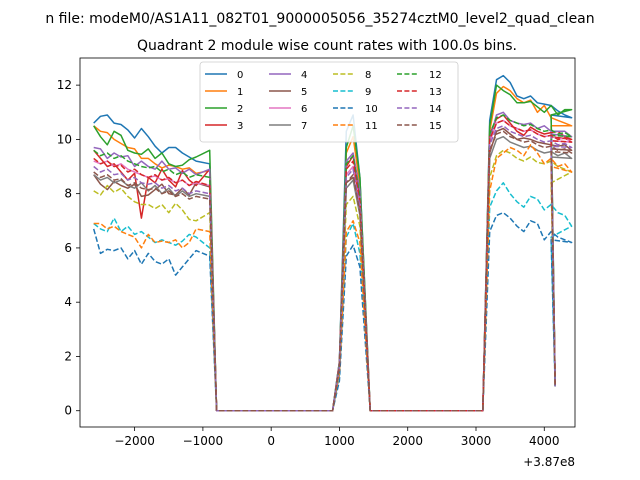 The image size is (640, 480). Describe the element at coordinates (64, 139) in the screenshot. I see `y-tick-label: 10` at that location.